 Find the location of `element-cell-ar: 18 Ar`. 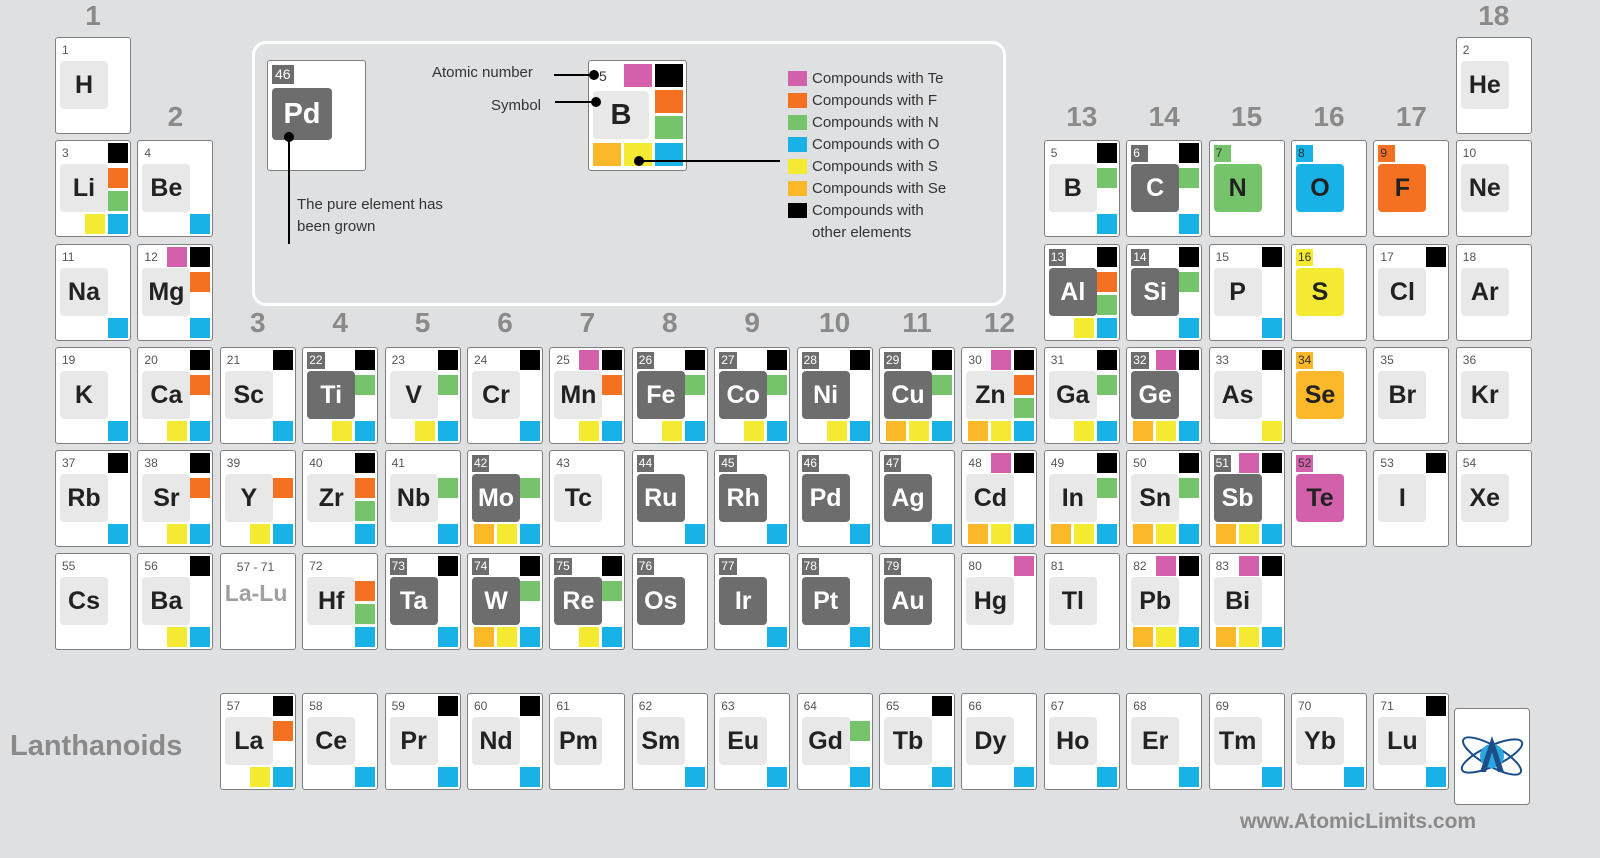

element-cell-ar: 18 Ar is located at coordinates (1493, 292).